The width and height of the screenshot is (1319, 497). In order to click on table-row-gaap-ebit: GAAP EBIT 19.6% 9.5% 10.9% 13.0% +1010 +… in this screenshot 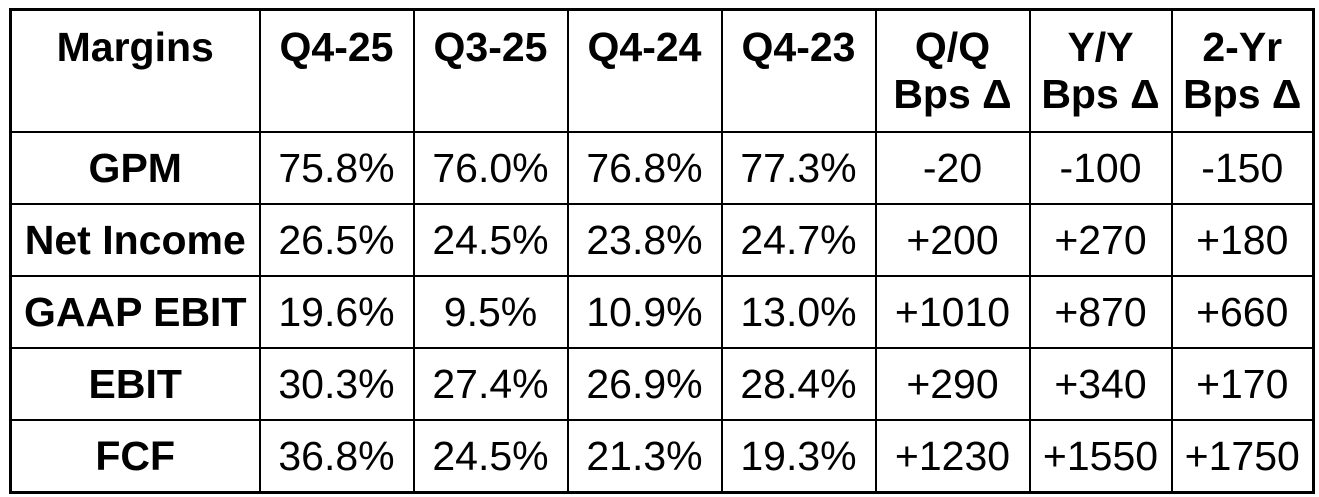, I will do `click(662, 312)`.